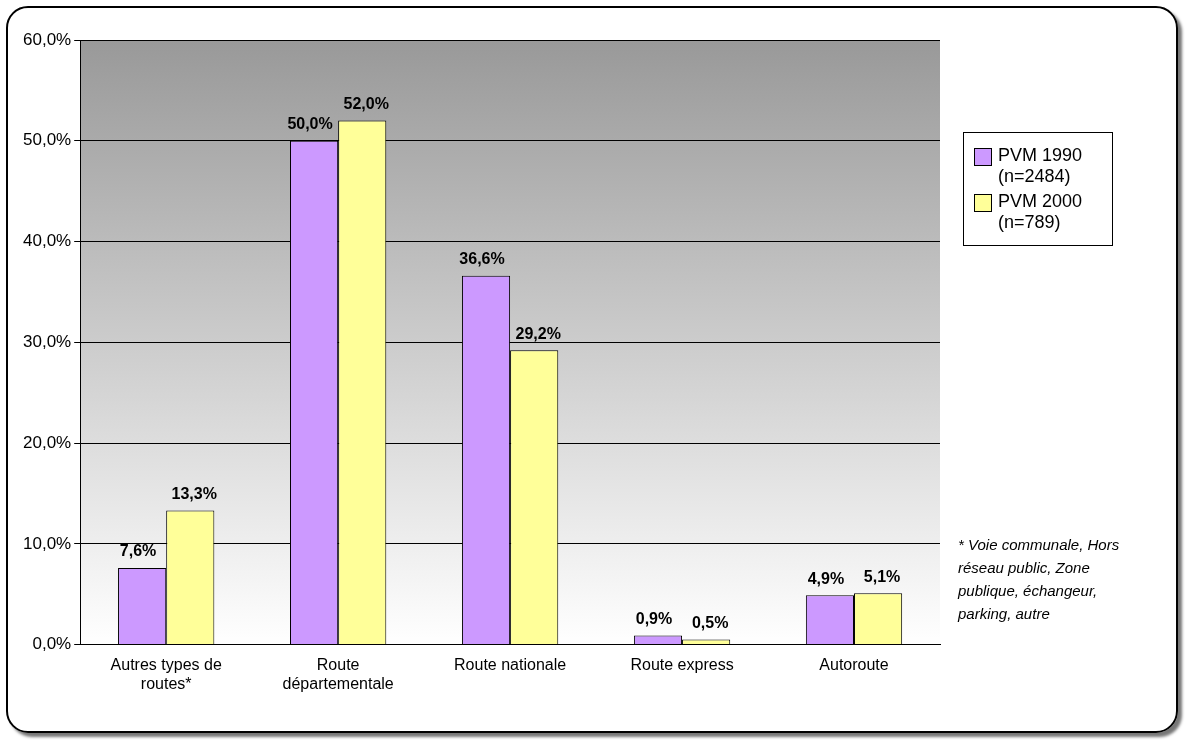  Describe the element at coordinates (682, 664) in the screenshot. I see `x-tick-label: Route express` at that location.